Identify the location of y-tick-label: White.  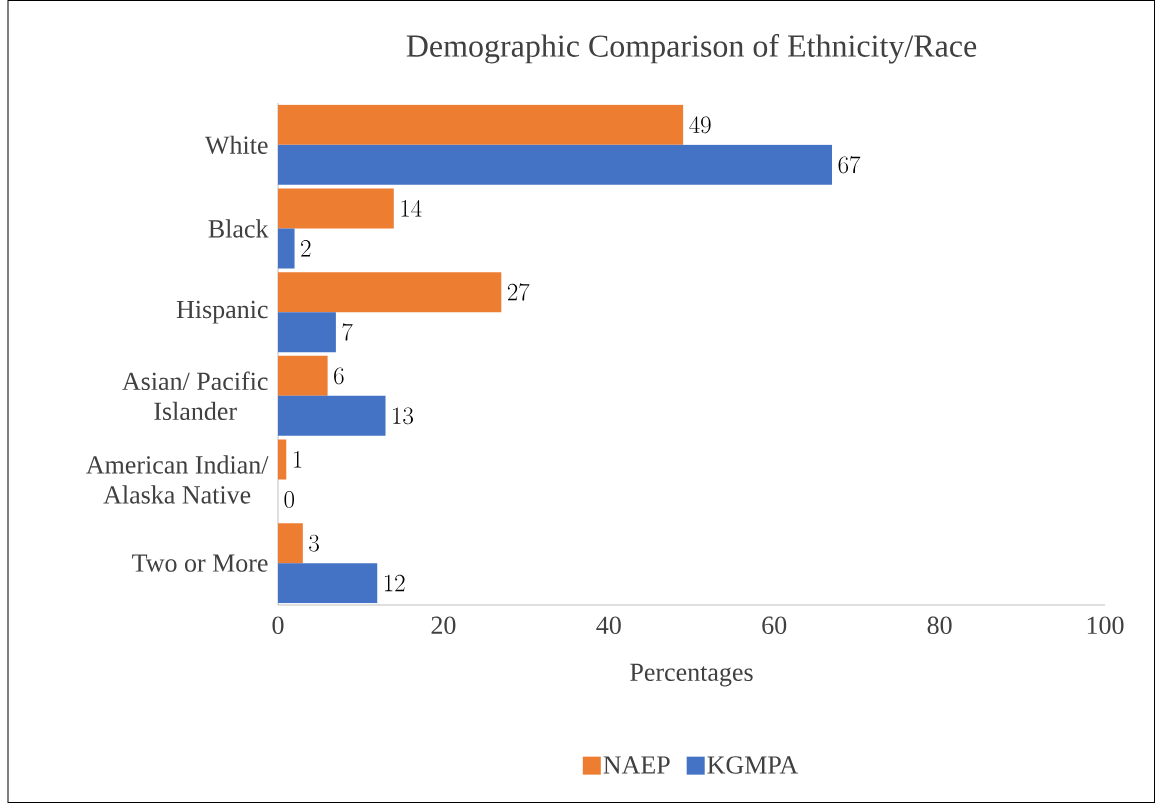
(236, 145).